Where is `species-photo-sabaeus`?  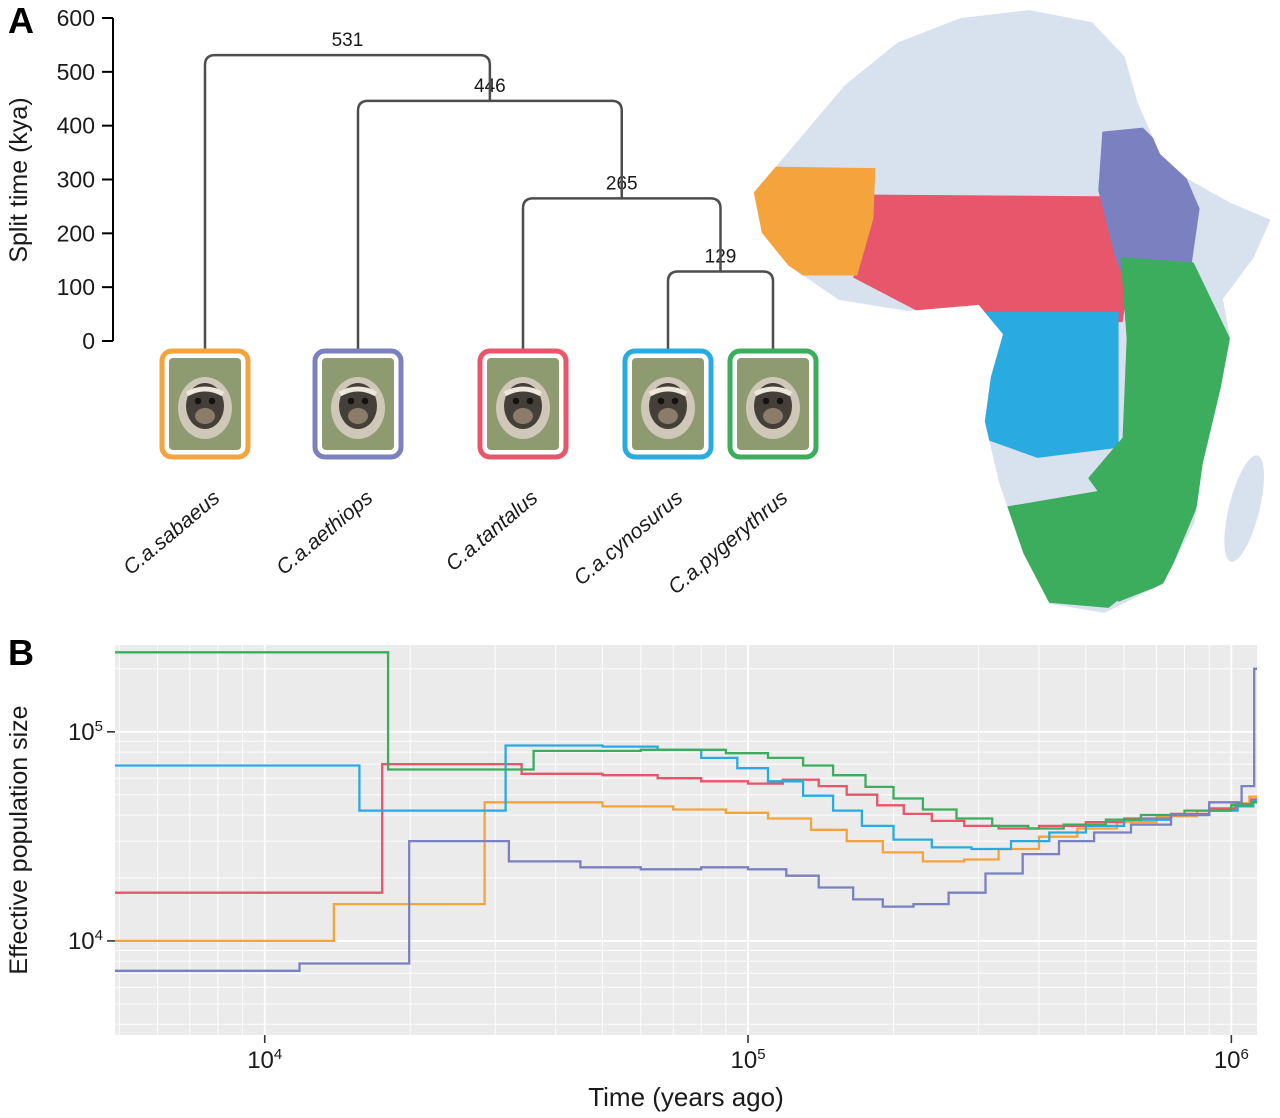
species-photo-sabaeus is located at coordinates (205, 404).